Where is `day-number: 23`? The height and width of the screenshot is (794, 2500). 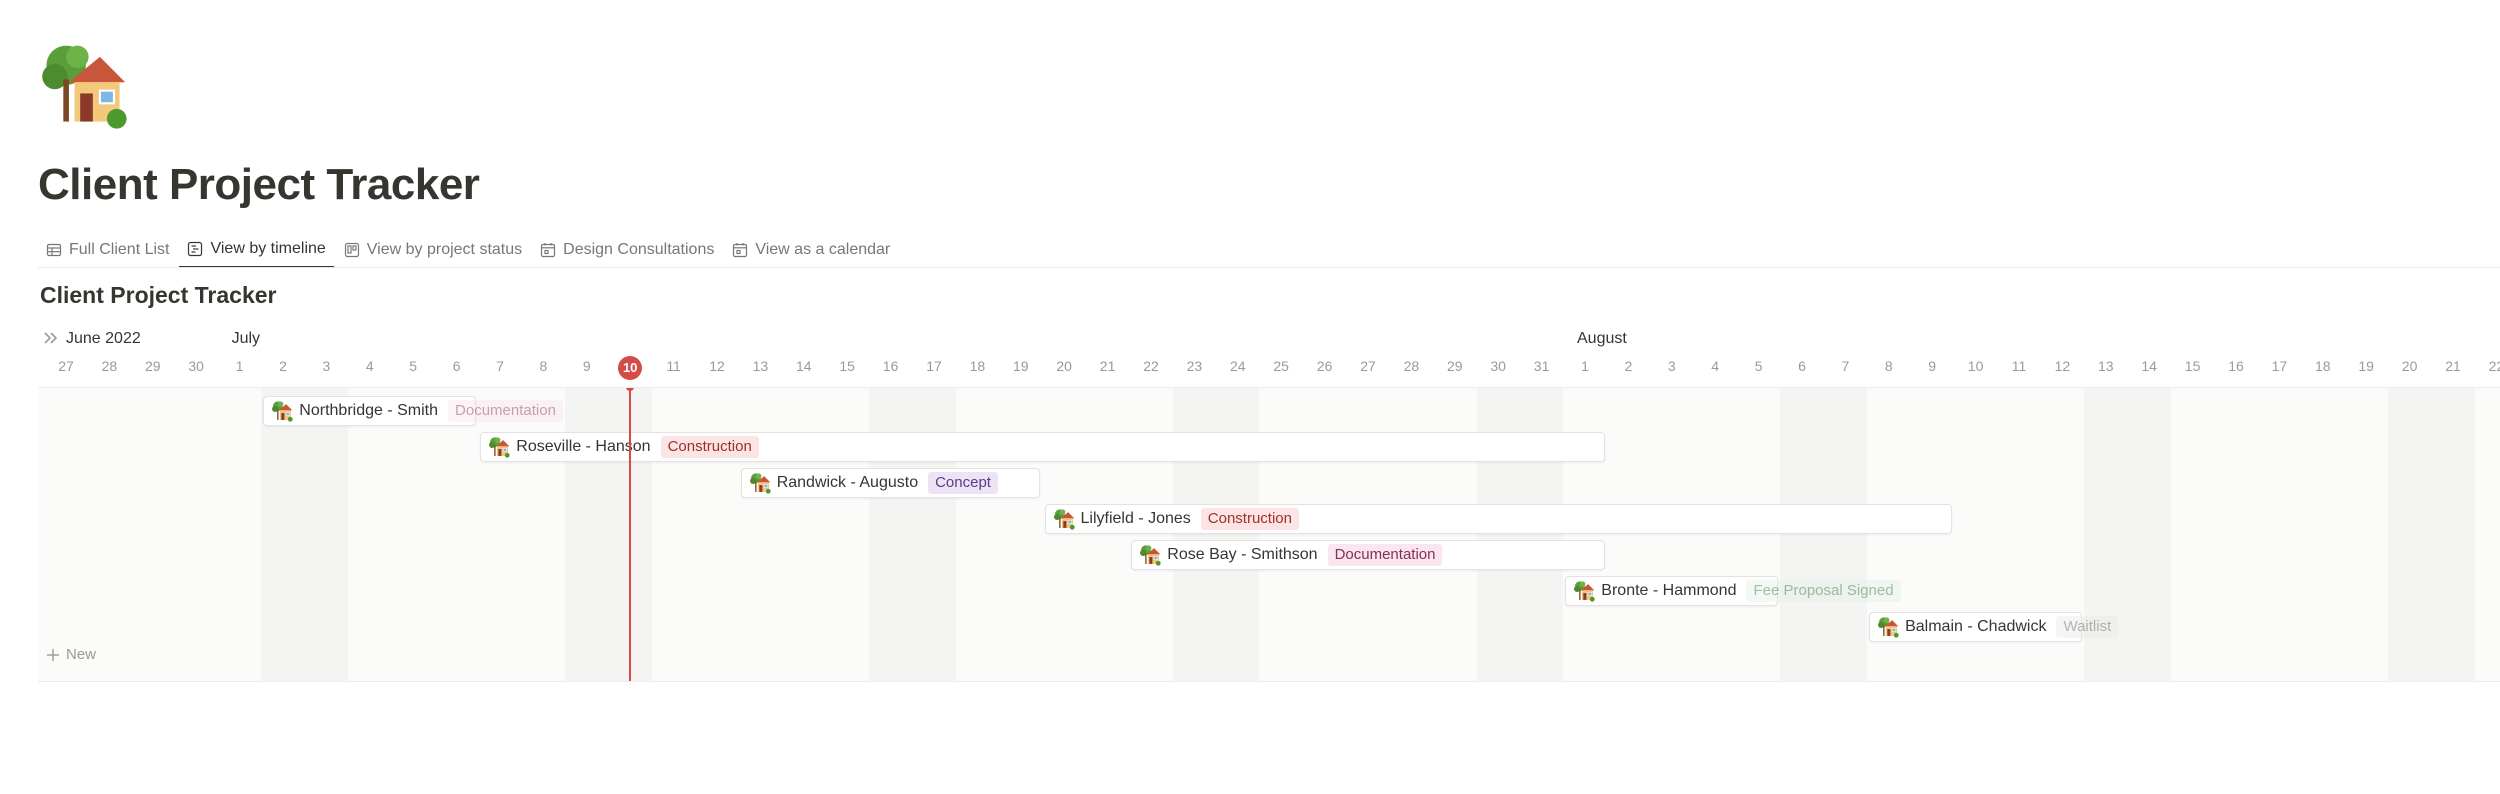
day-number: 23 is located at coordinates (1194, 366).